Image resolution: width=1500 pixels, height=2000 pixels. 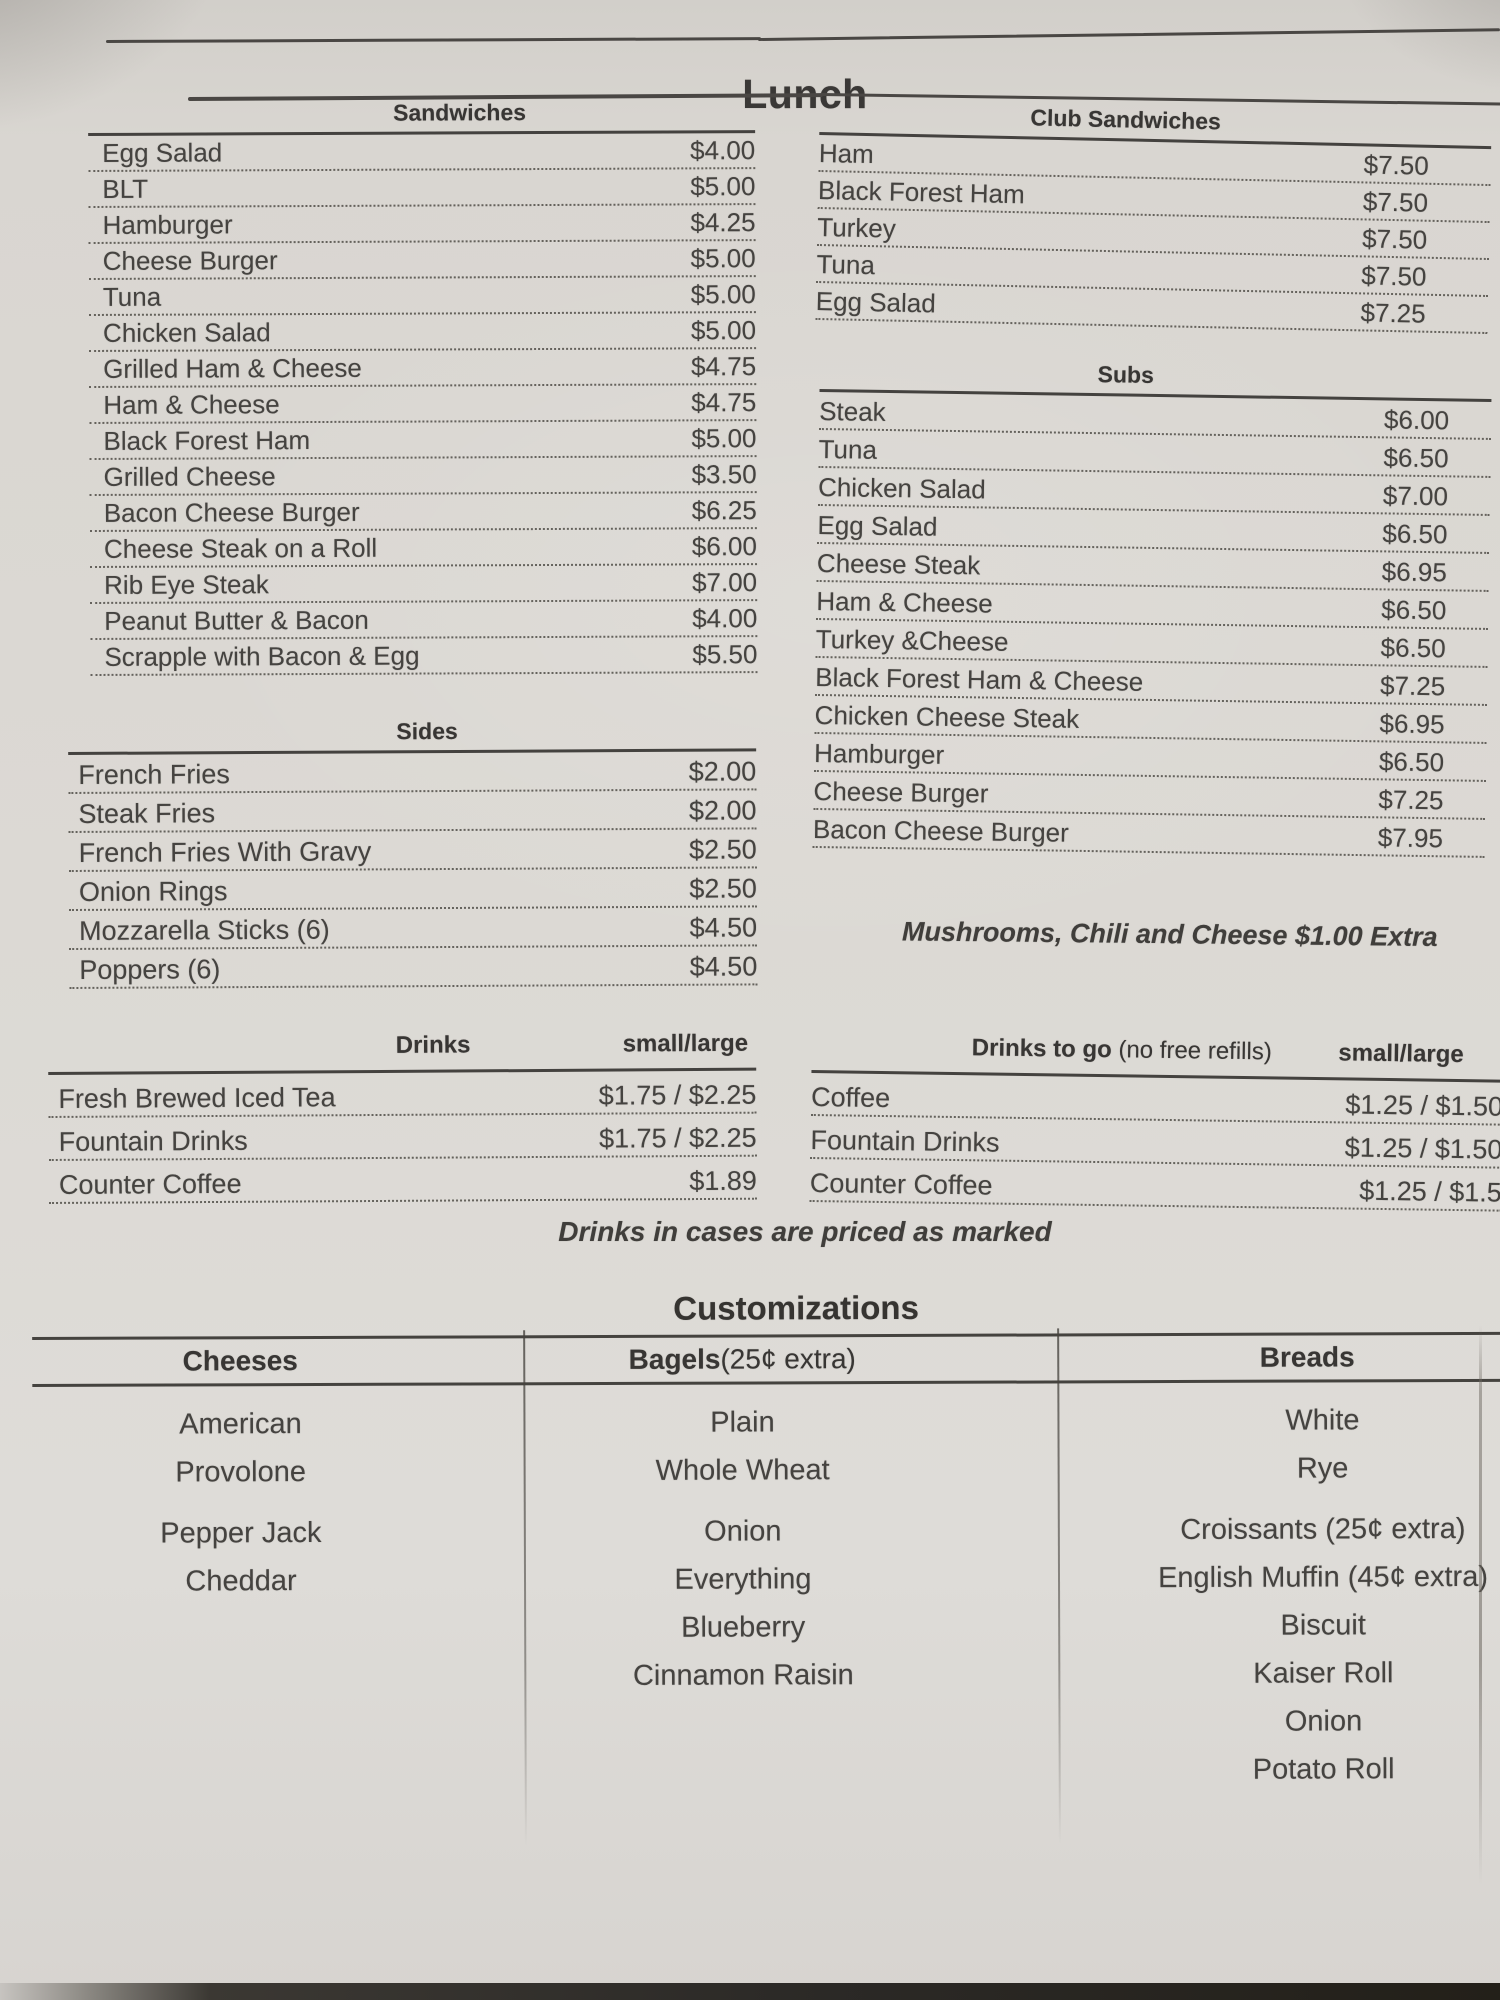 What do you see at coordinates (422, 260) in the screenshot?
I see `menu-item-row: Cheese Burger $5.00` at bounding box center [422, 260].